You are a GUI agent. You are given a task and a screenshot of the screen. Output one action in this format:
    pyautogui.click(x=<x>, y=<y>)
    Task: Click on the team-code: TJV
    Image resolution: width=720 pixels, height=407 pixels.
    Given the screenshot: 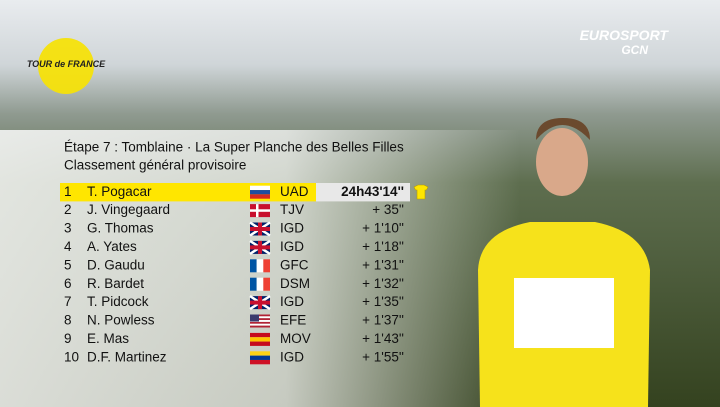 What is the action you would take?
    pyautogui.click(x=292, y=209)
    